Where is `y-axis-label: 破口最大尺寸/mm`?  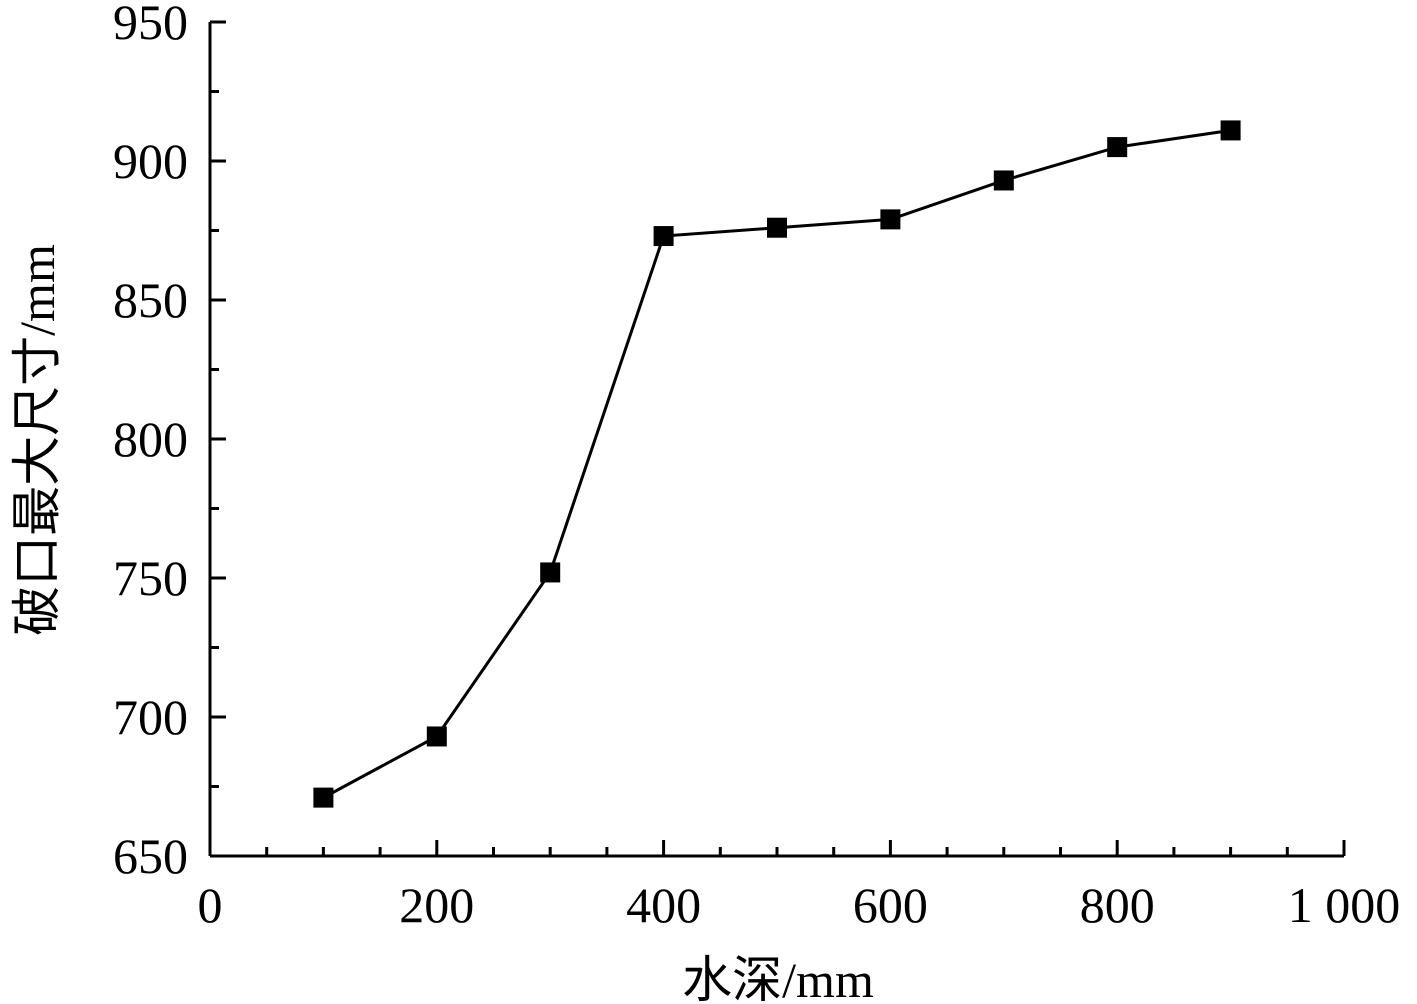
y-axis-label: 破口最大尺寸/mm is located at coordinates (37, 440).